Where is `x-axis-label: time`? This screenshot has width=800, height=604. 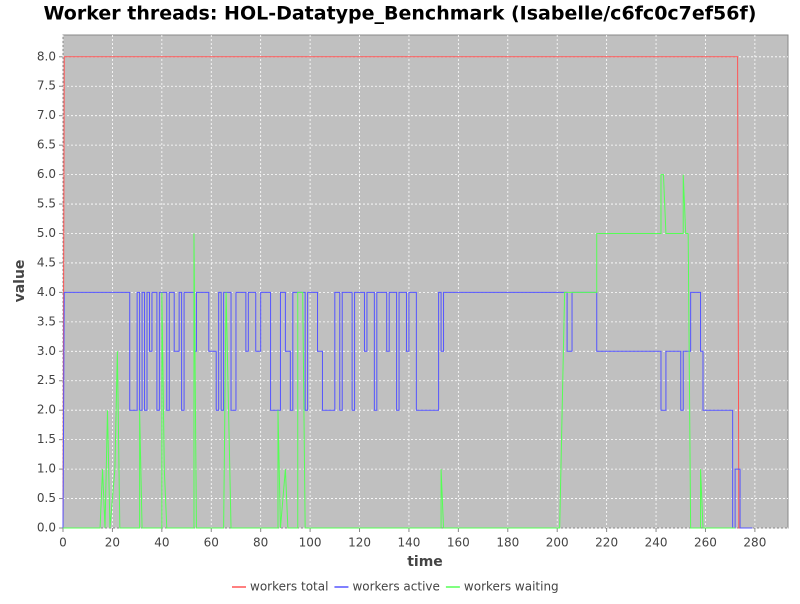 x-axis-label: time is located at coordinates (425, 562).